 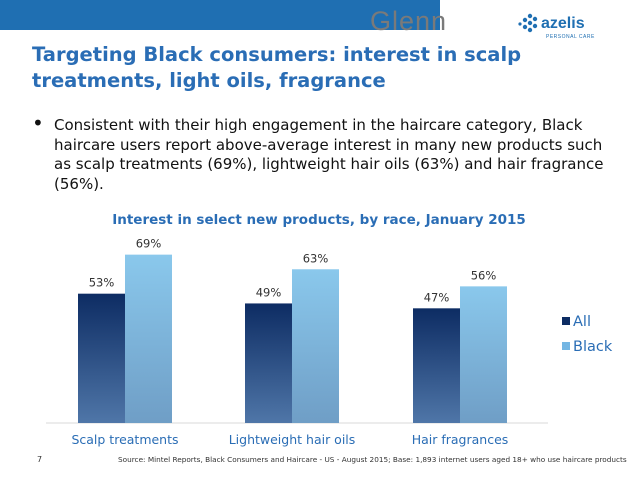 What do you see at coordinates (566, 346) in the screenshot?
I see `legend-swatch-black` at bounding box center [566, 346].